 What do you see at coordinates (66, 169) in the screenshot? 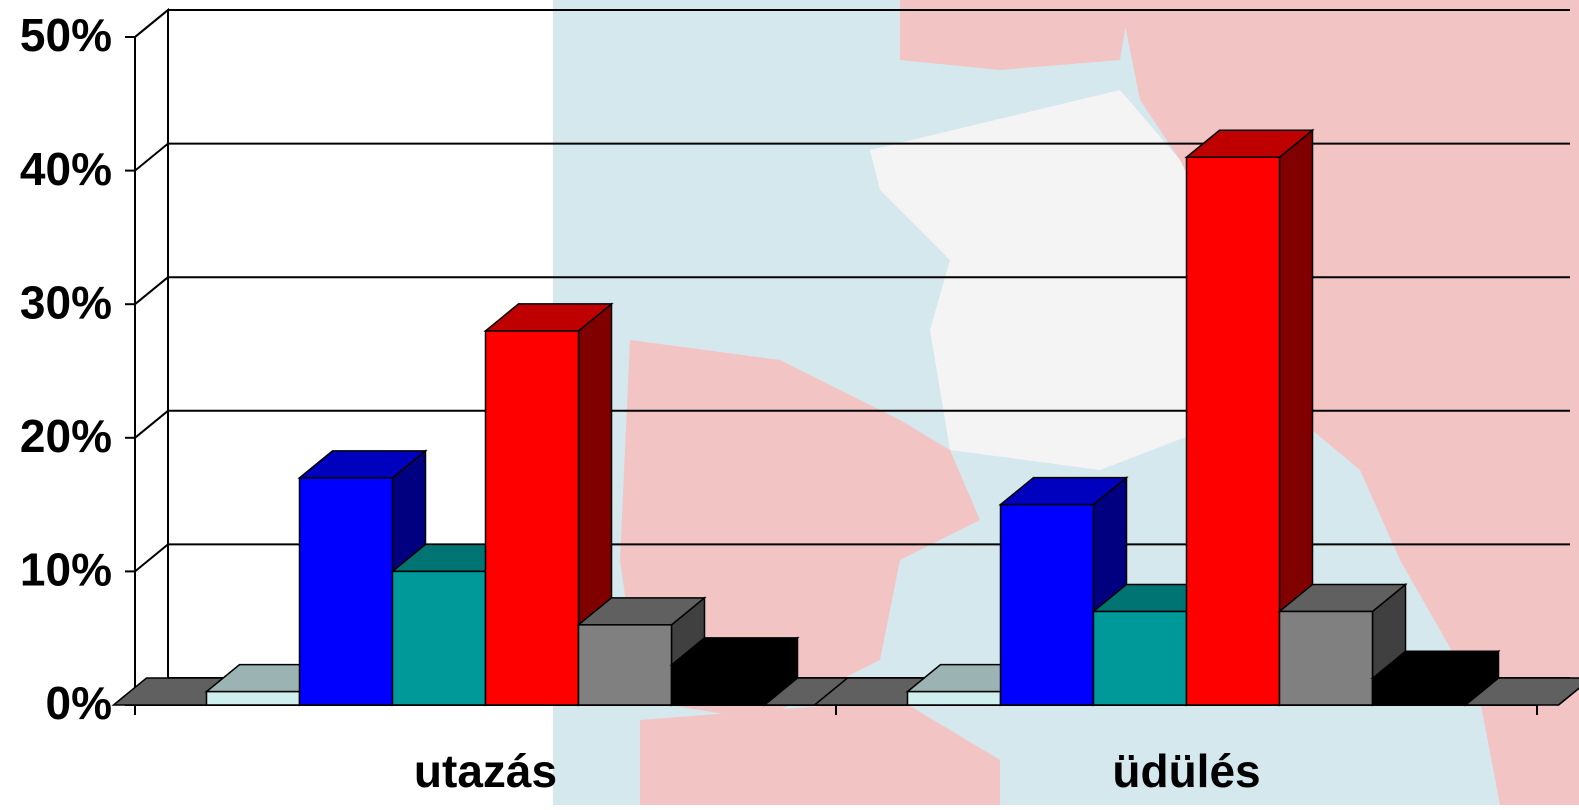
I see `y-tick-label: 40%` at bounding box center [66, 169].